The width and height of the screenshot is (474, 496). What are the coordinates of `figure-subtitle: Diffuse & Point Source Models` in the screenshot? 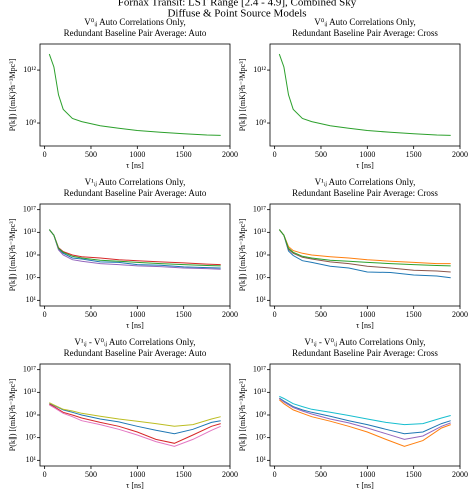 It's located at (236, 14).